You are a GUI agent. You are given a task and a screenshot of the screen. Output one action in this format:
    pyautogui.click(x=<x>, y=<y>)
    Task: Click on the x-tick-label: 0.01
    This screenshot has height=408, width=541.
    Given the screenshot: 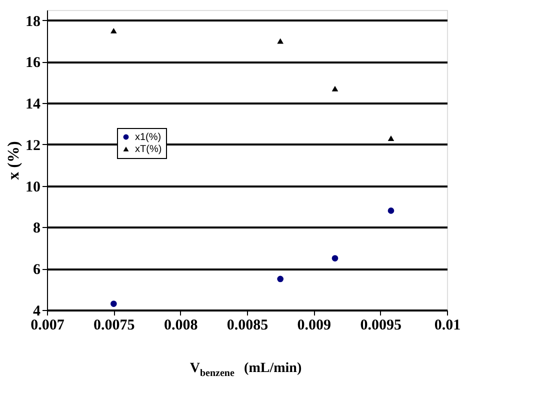 What is the action you would take?
    pyautogui.click(x=447, y=326)
    